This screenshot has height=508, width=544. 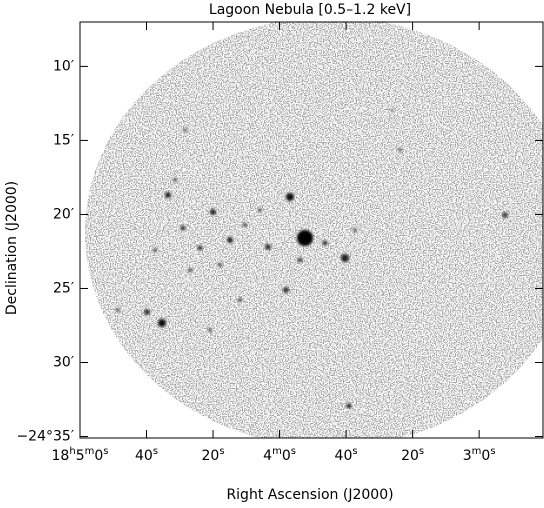 I want to click on chart-title: Lagoon Nebula [0.5–1.2 keV], so click(x=310, y=10).